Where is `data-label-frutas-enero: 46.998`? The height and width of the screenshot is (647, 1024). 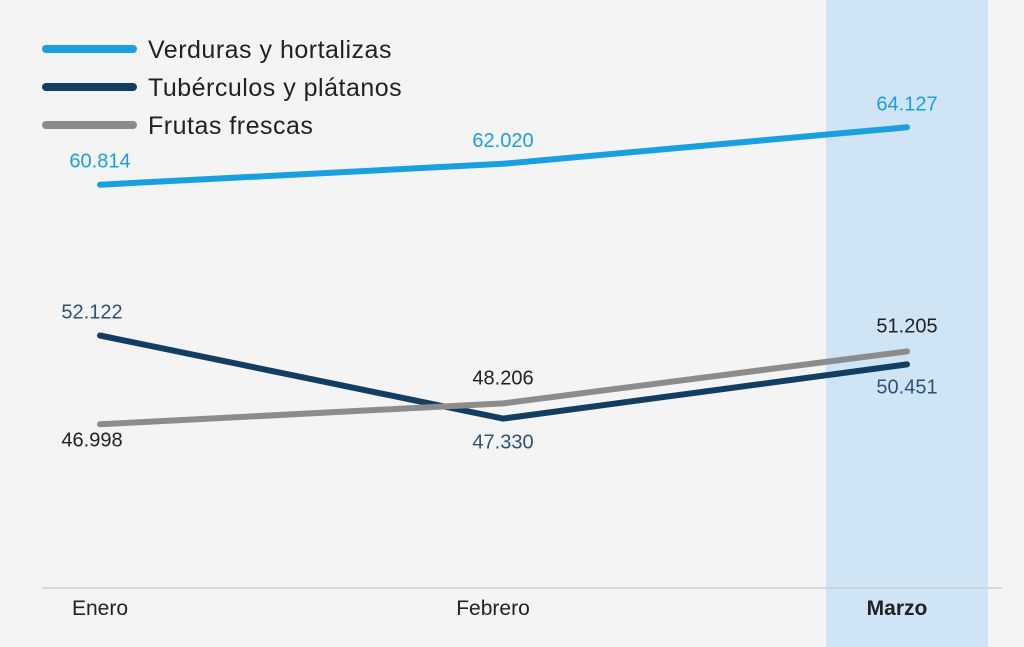 data-label-frutas-enero: 46.998 is located at coordinates (91, 440).